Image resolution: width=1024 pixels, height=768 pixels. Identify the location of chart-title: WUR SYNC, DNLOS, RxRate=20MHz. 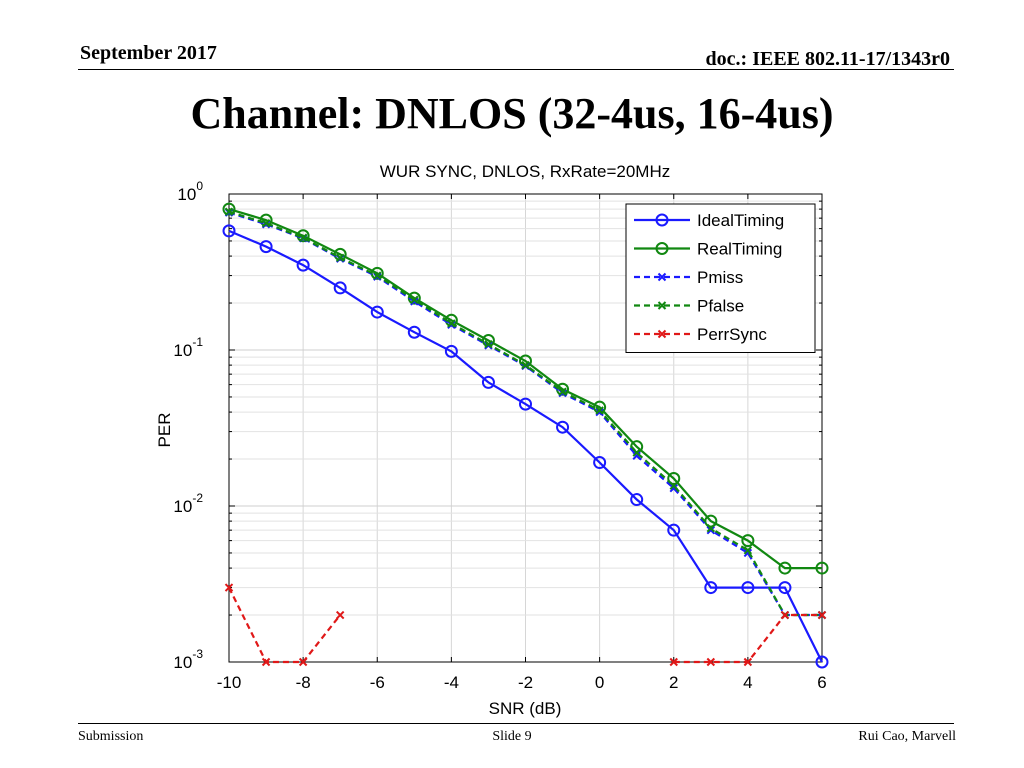
(525, 171).